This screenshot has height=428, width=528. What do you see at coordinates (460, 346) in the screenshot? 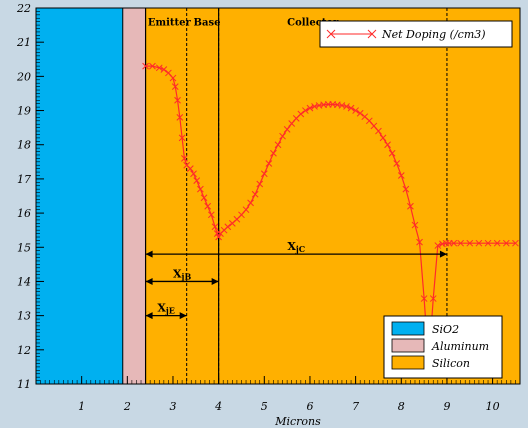
I see `materials-legend-label: Aluminum` at bounding box center [460, 346].